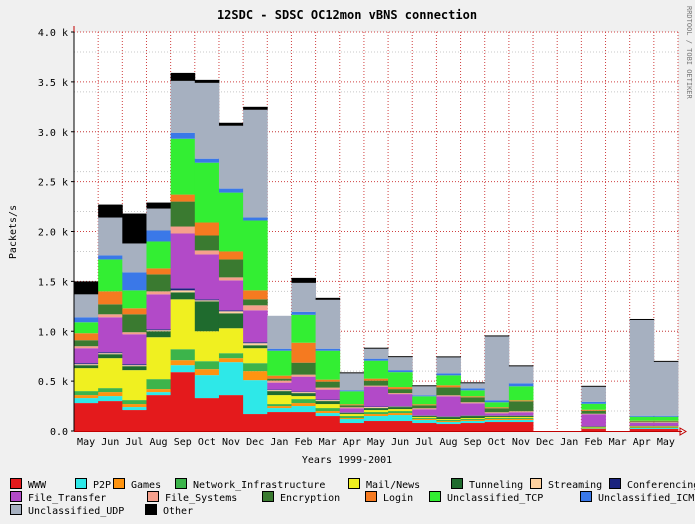 The image size is (695, 524). I want to click on x-tick-label: Aug, so click(159, 442).